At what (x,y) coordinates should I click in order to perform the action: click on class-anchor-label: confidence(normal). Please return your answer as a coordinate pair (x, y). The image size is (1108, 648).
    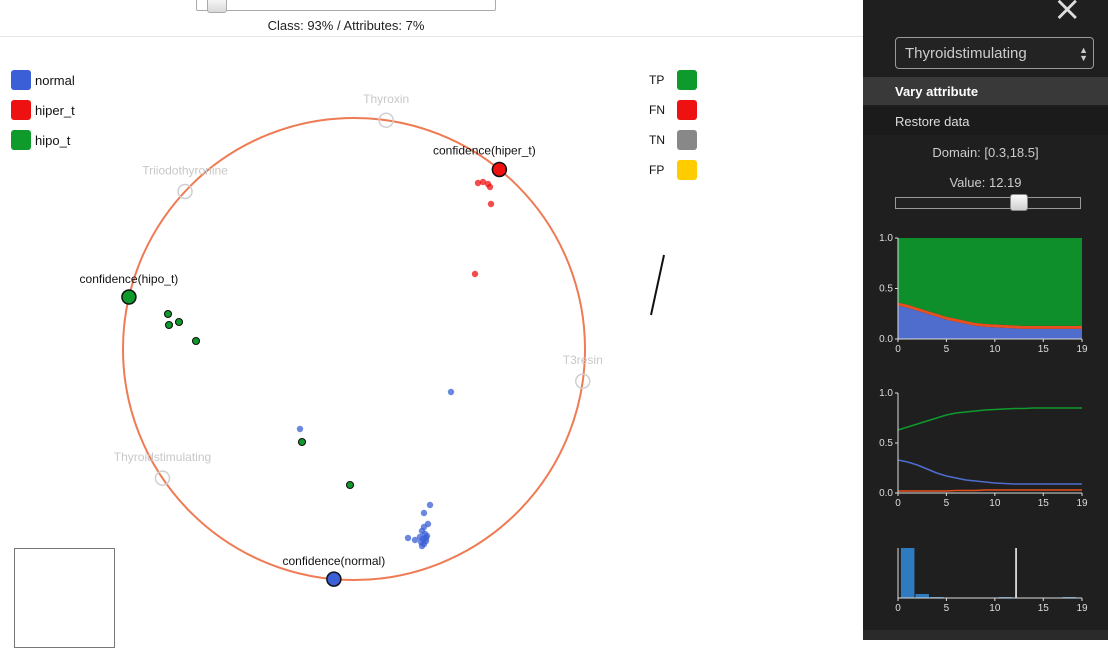
    Looking at the image, I should click on (334, 561).